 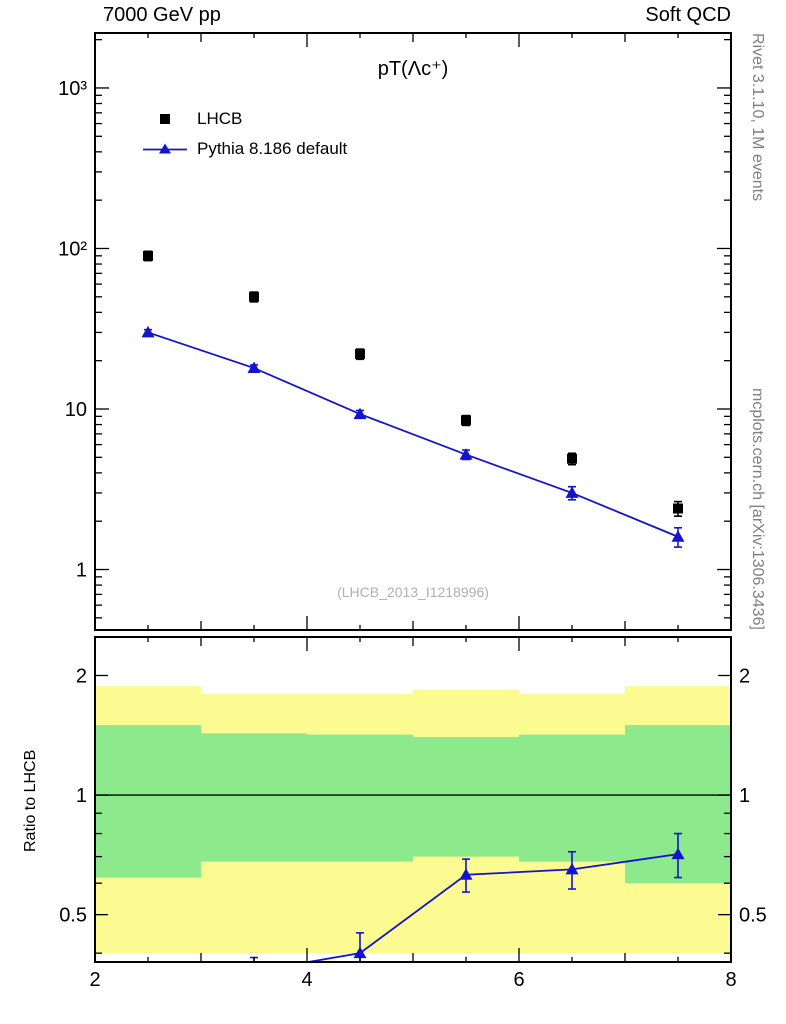 What do you see at coordinates (688, 15) in the screenshot?
I see `process-group-label: Soft QCD` at bounding box center [688, 15].